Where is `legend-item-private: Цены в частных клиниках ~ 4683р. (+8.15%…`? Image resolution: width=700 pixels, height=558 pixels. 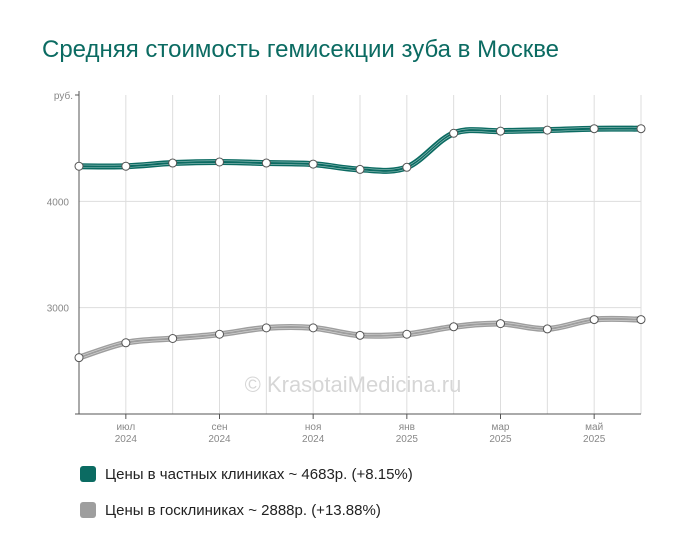 legend-item-private: Цены в частных клиниках ~ 4683р. (+8.15%… is located at coordinates (246, 474).